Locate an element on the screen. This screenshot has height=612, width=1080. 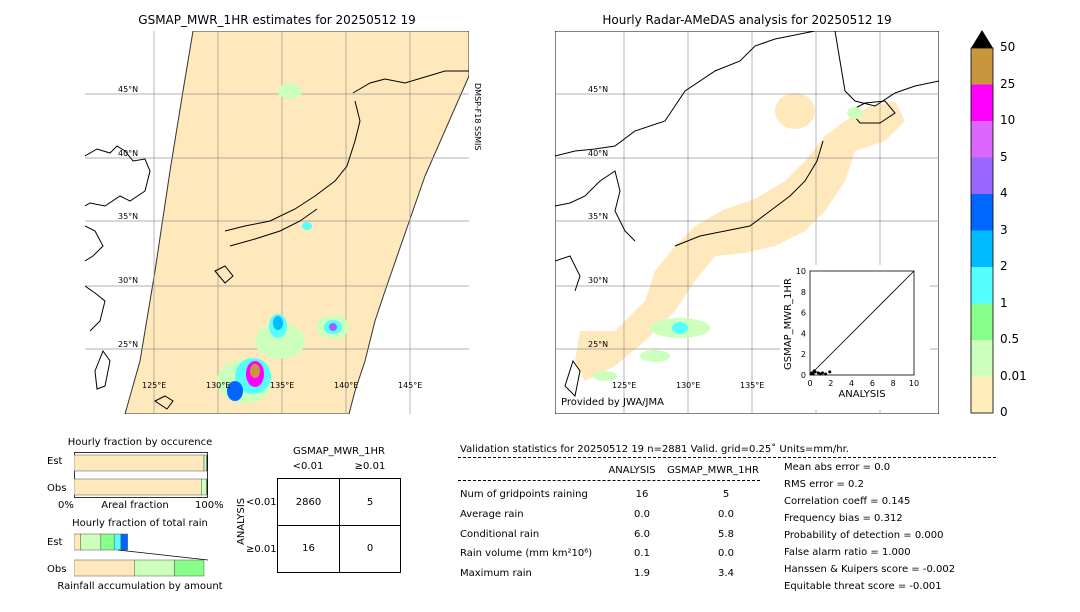
score-line: False alarm ratio = 1.000 is located at coordinates (847, 552).